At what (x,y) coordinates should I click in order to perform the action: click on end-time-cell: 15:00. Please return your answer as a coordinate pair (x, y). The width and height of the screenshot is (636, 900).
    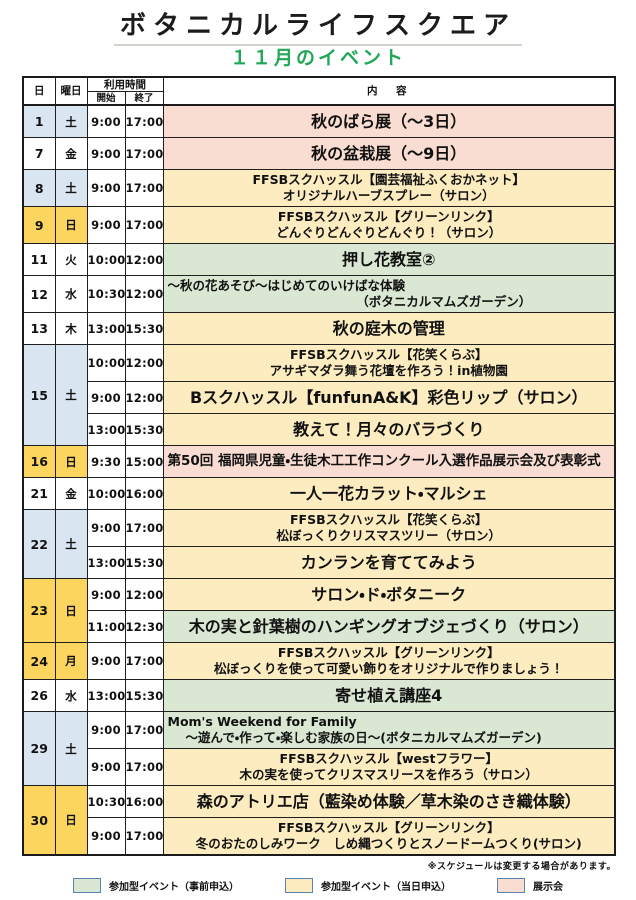
    Looking at the image, I should click on (144, 462).